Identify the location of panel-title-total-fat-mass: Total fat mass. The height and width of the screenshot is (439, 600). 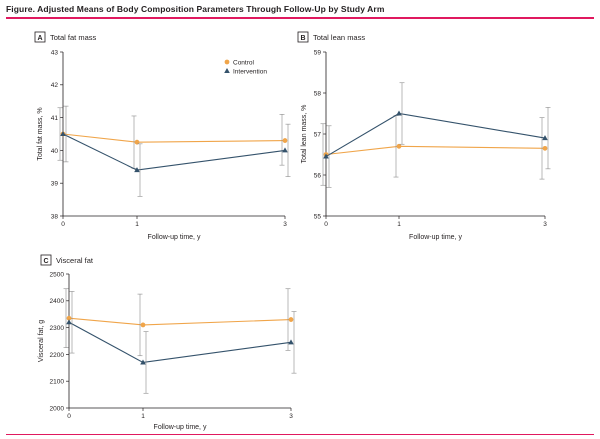
(73, 37).